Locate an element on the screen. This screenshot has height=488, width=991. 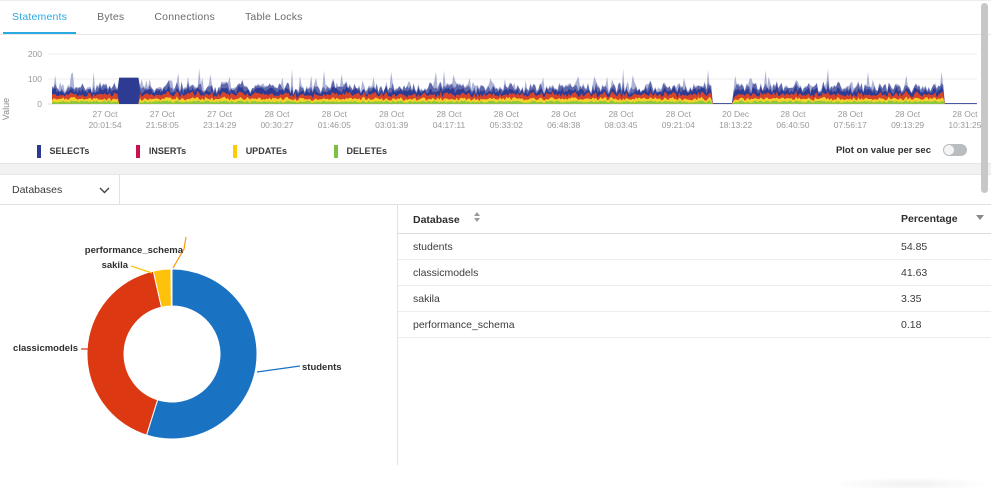
table-header-row: Database Percentage is located at coordinates (694, 219).